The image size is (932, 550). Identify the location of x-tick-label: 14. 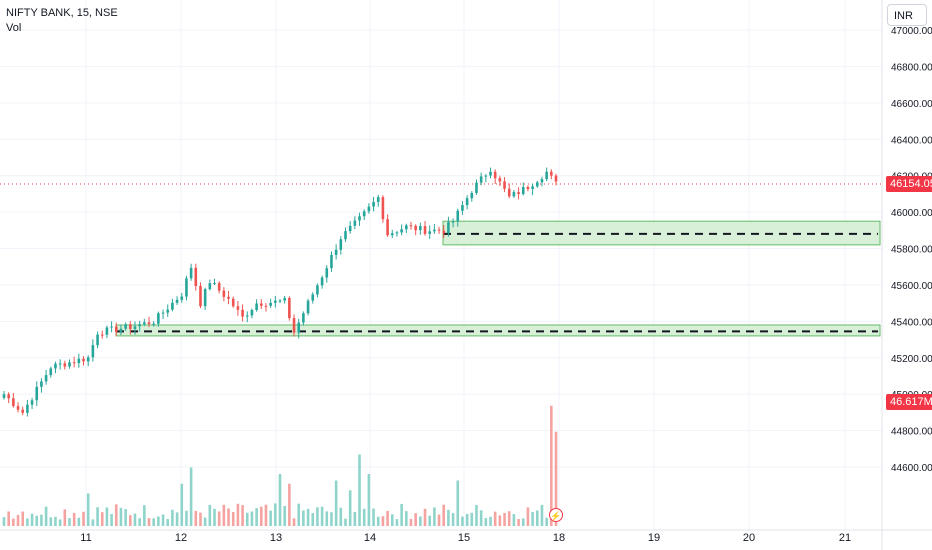
(370, 538).